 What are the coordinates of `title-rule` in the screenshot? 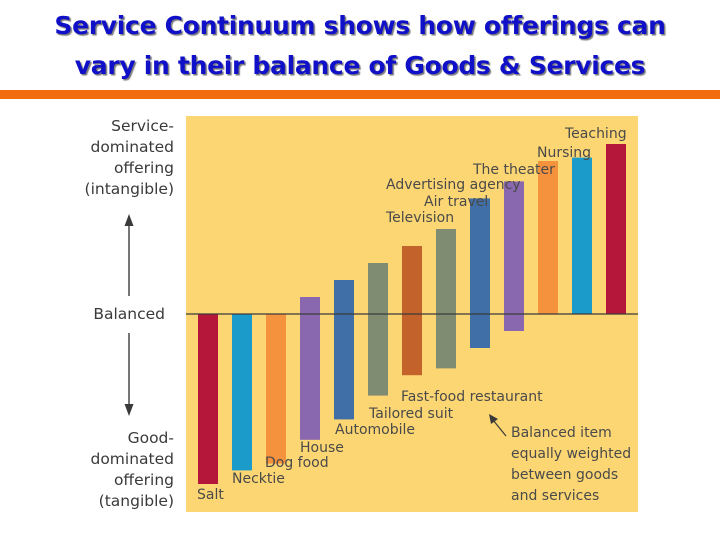 It's located at (360, 94).